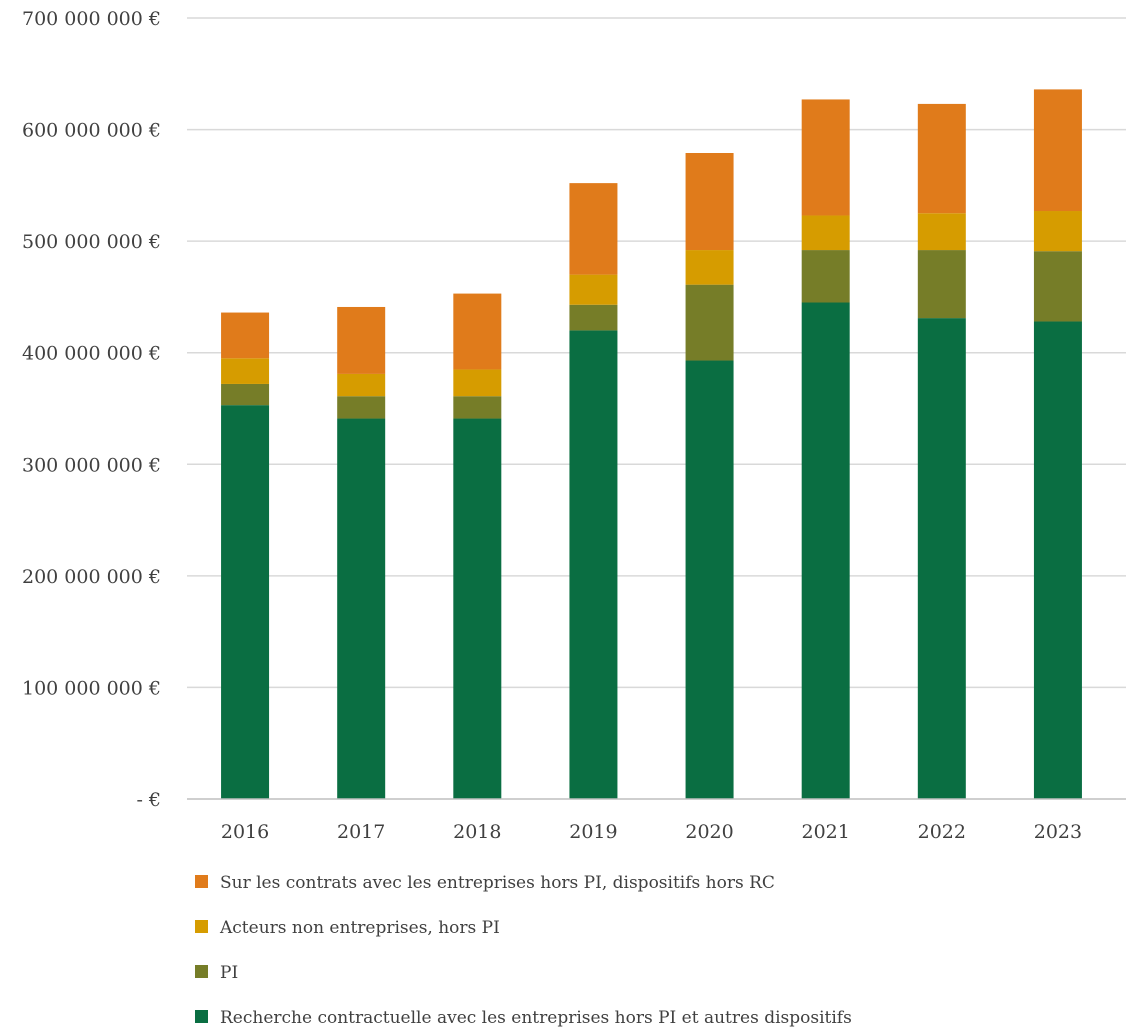 The height and width of the screenshot is (1028, 1126). Describe the element at coordinates (709, 832) in the screenshot. I see `x-tick-label: 2020` at that location.